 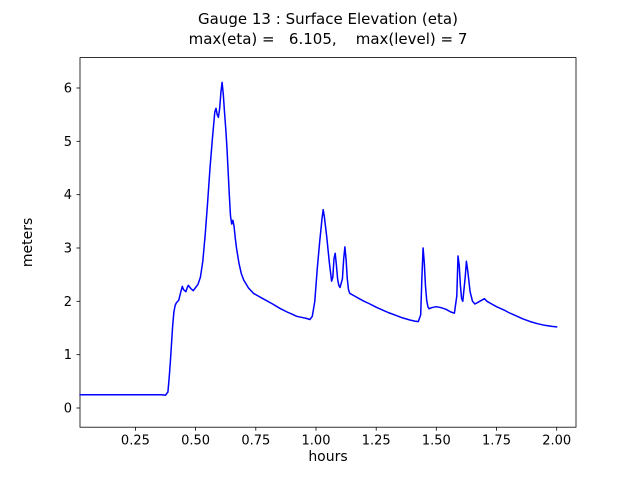 What do you see at coordinates (28, 242) in the screenshot?
I see `y-axis-label: meters` at bounding box center [28, 242].